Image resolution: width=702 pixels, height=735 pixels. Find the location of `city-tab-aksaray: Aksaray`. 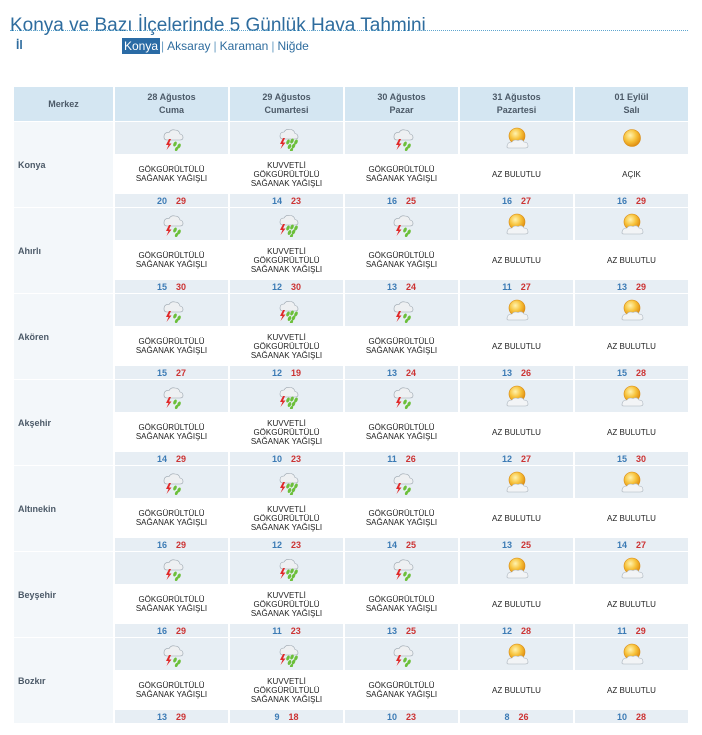

city-tab-aksaray: Aksaray is located at coordinates (189, 46).